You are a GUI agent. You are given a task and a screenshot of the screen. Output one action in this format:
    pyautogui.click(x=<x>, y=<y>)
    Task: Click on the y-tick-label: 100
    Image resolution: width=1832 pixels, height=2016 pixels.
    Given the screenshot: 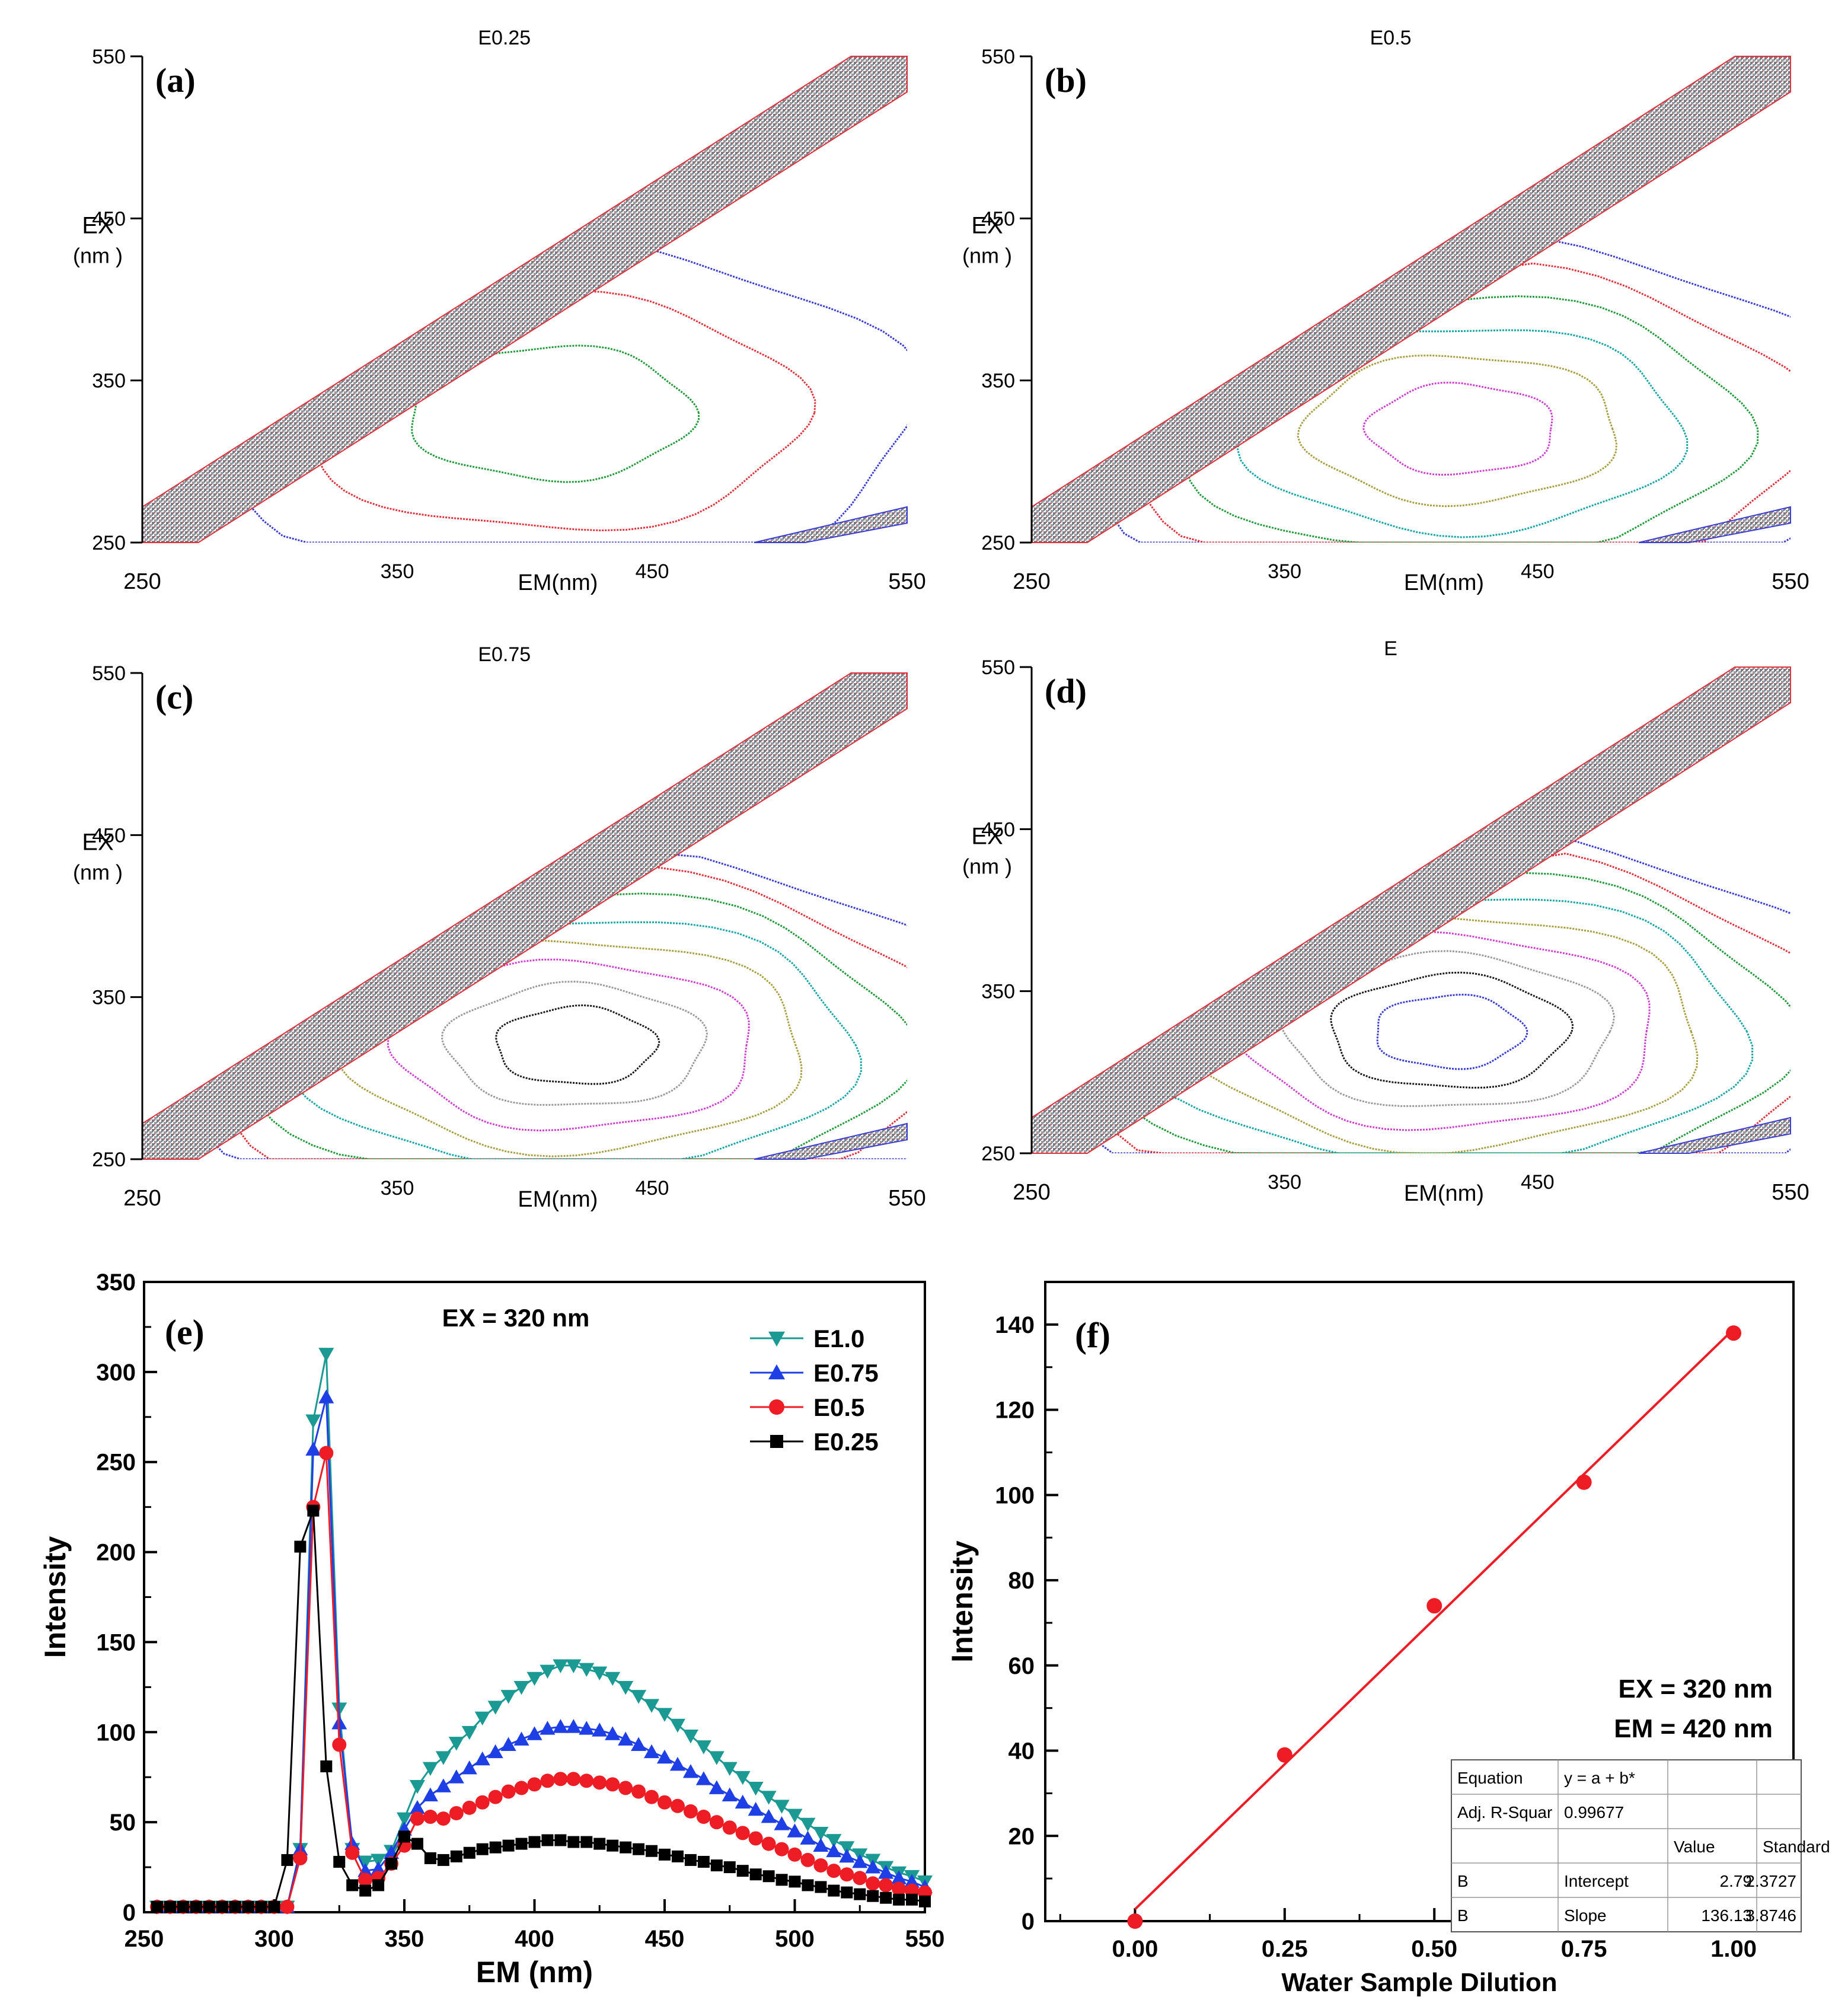 What is the action you would take?
    pyautogui.click(x=116, y=1733)
    